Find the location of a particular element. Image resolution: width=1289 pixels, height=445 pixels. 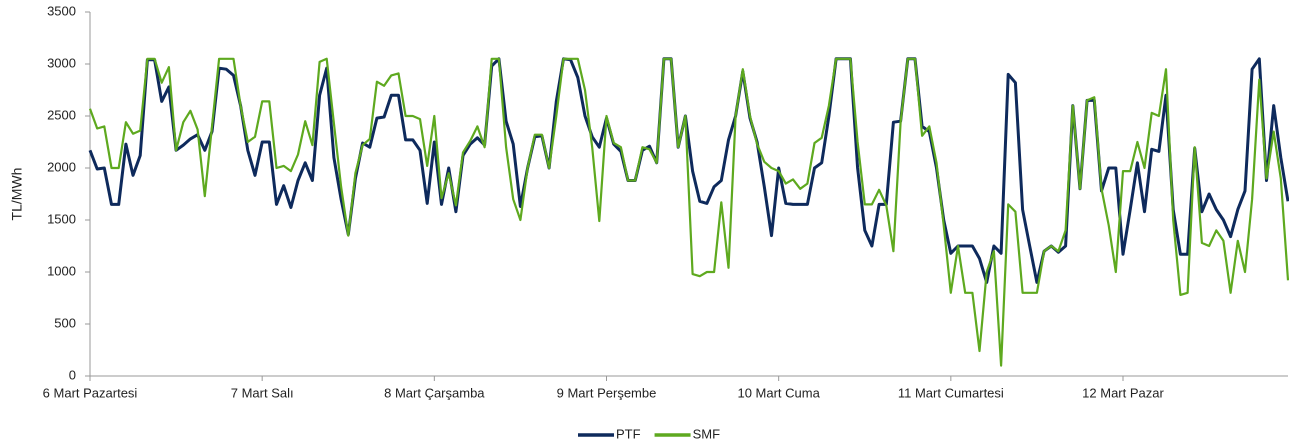

y-tick-label: 0 is located at coordinates (72, 374).